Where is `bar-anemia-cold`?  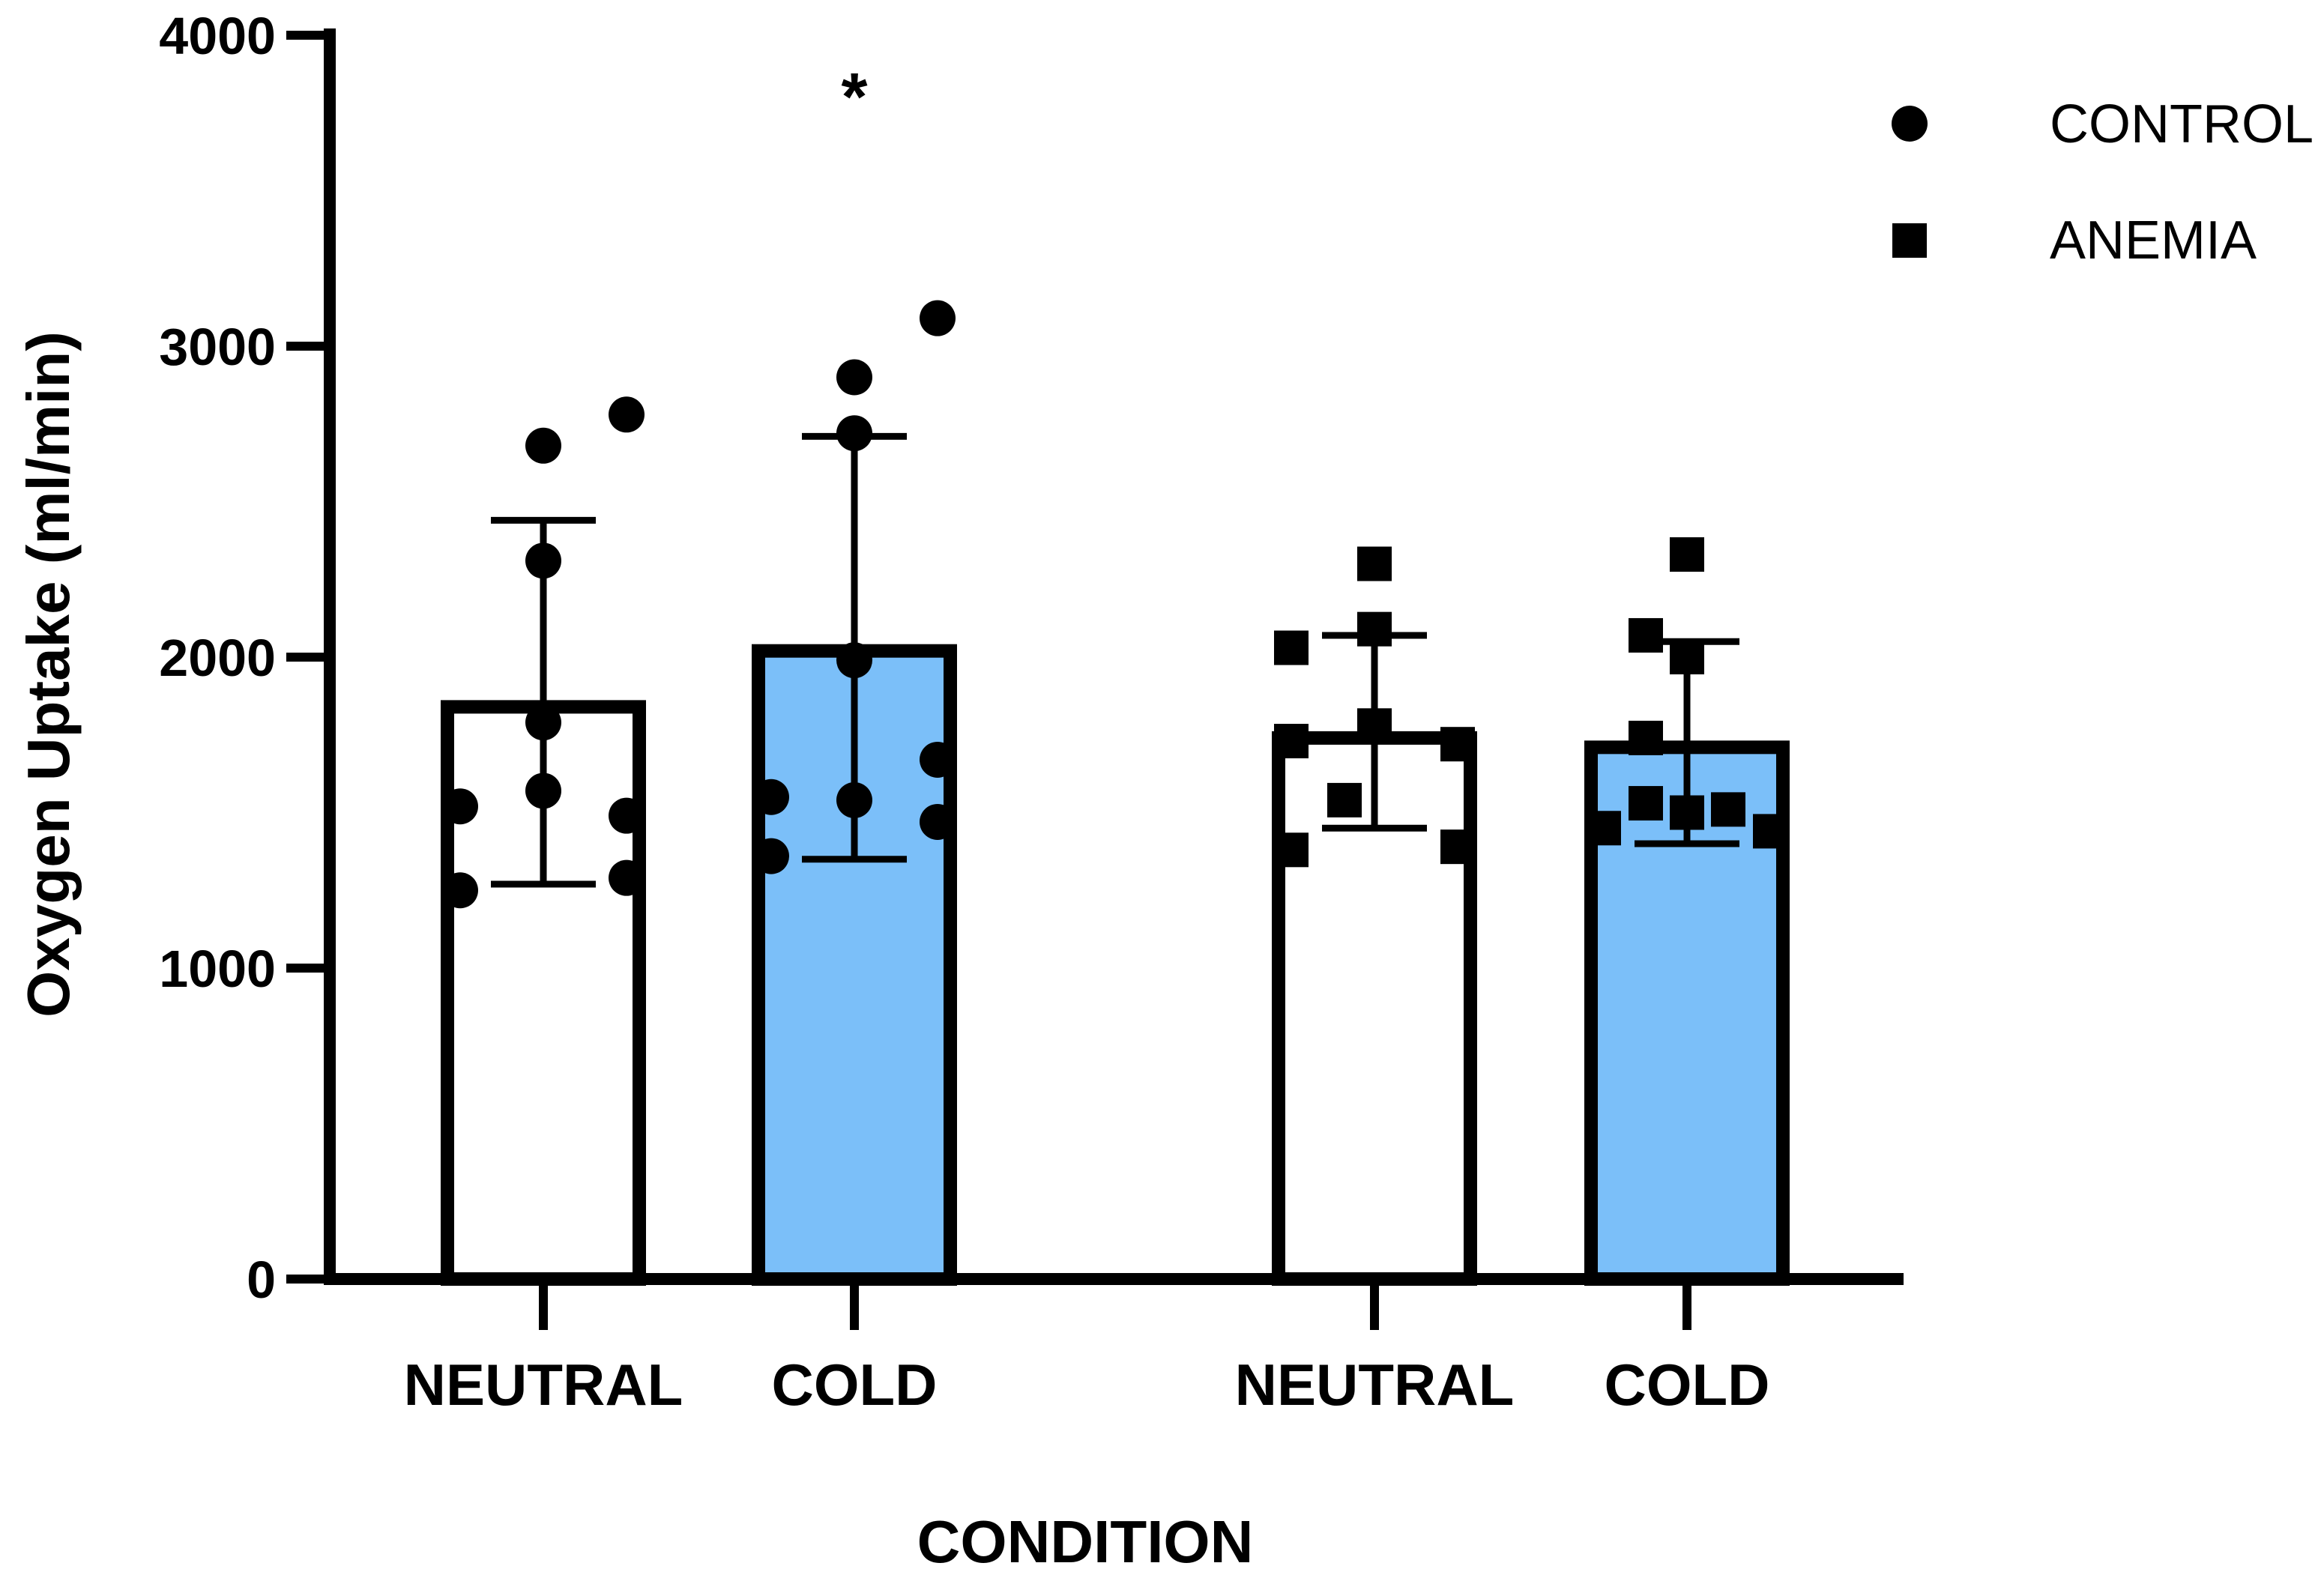 bar-anemia-cold is located at coordinates (1687, 1013).